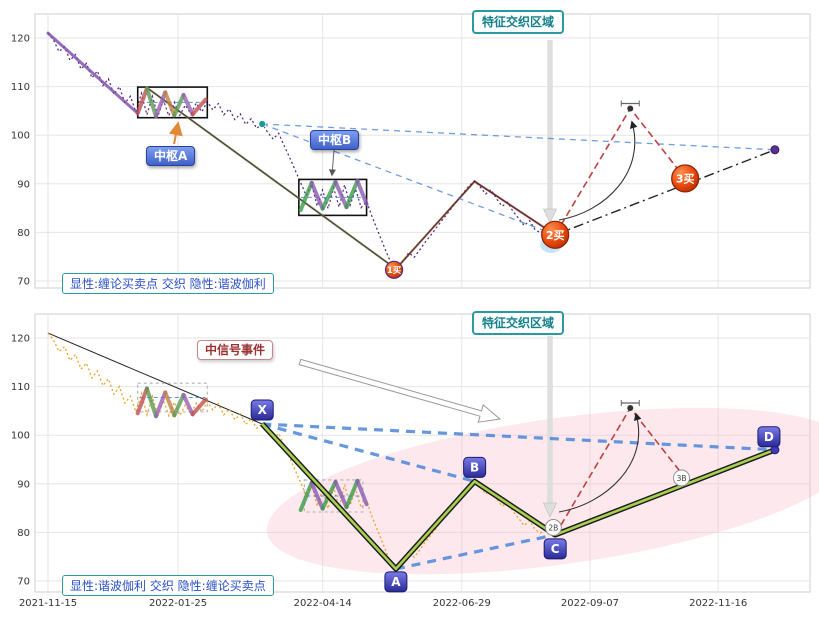 This screenshot has height=617, width=819. I want to click on buy-point-label: 3买, so click(685, 178).